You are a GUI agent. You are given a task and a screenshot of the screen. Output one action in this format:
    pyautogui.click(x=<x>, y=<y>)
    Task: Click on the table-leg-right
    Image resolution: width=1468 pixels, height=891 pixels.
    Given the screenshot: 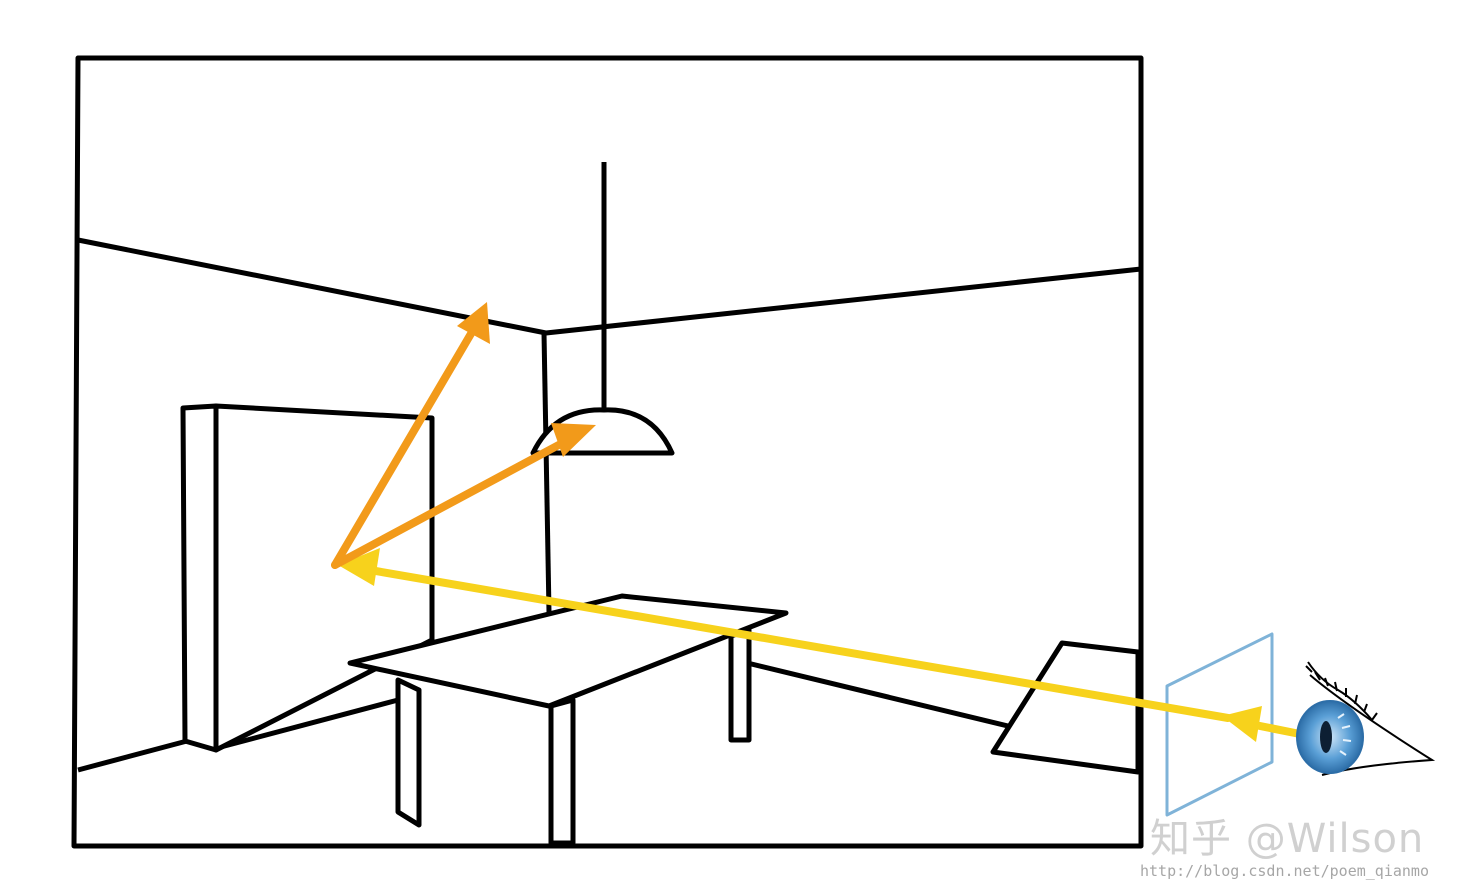 What is the action you would take?
    pyautogui.click(x=740, y=685)
    